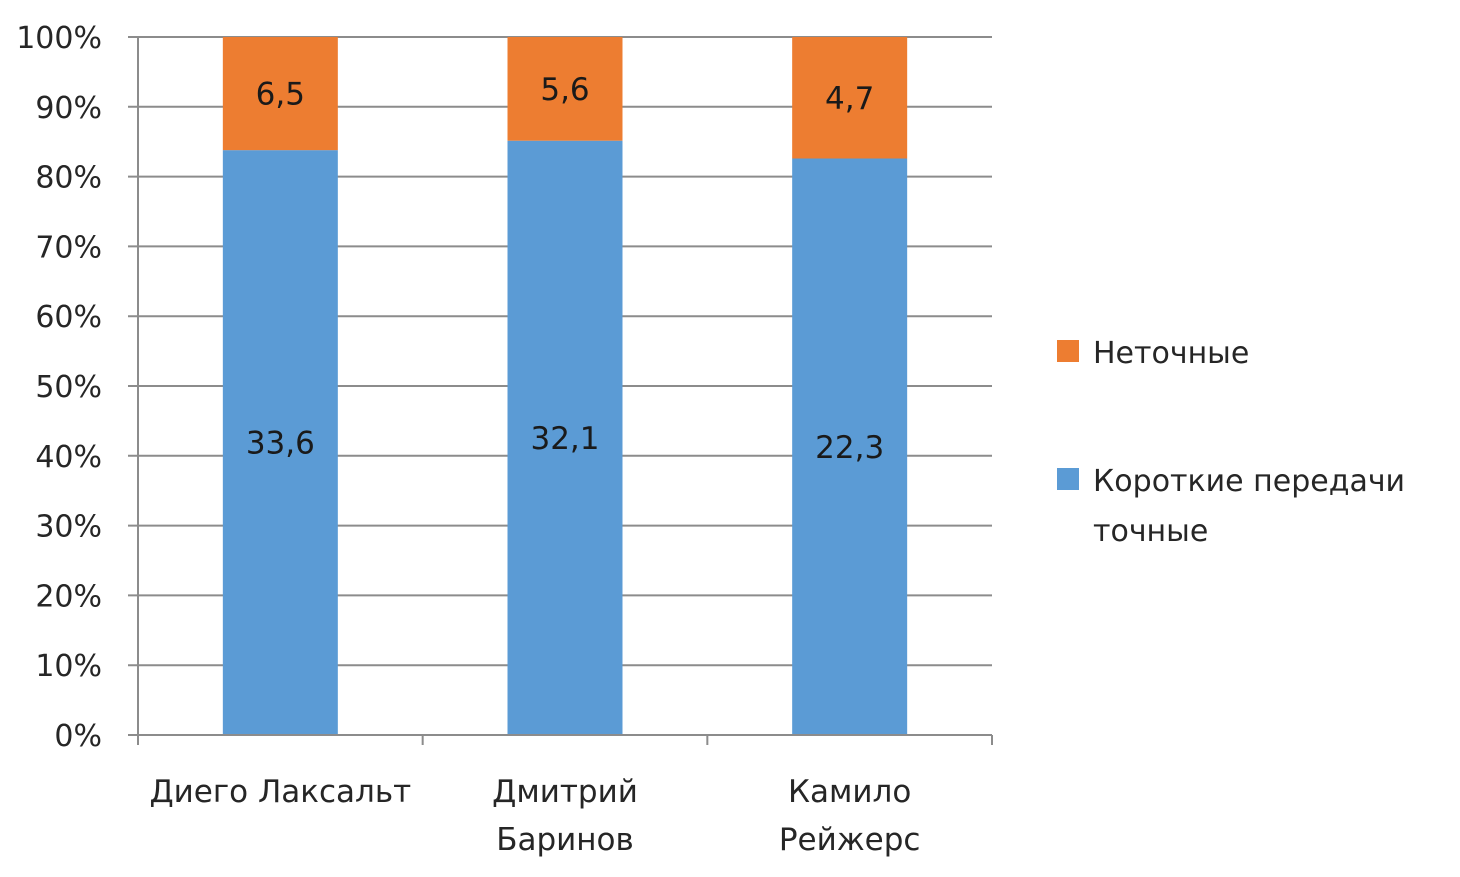 The image size is (1460, 877). I want to click on data-label: 5,6, so click(564, 90).